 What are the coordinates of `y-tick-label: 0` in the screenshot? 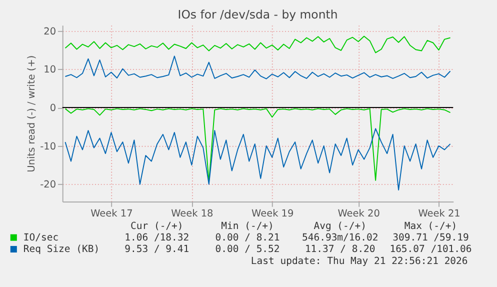 It's located at (53, 108).